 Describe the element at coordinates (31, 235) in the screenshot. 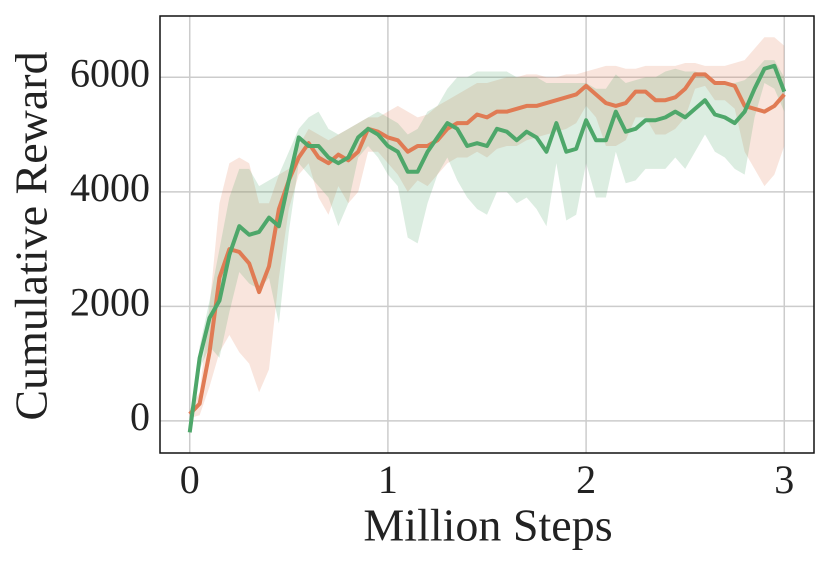

I see `y-axis-label: Cumulative Reward` at that location.